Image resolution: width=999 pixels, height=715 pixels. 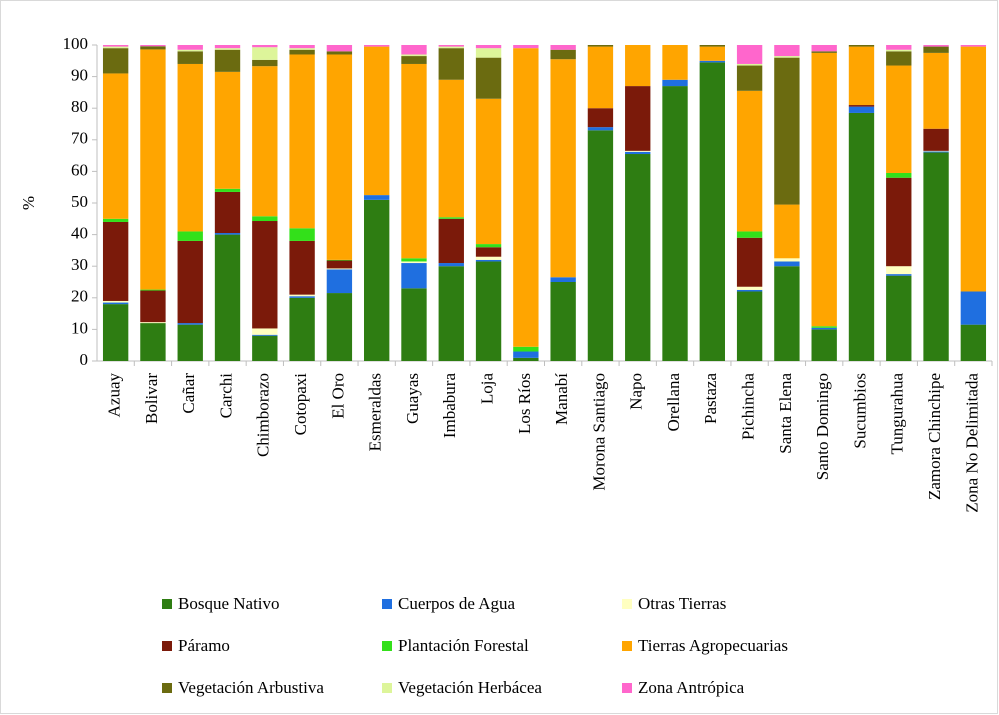 What do you see at coordinates (710, 398) in the screenshot?
I see `x-tick-label: Pastaza` at bounding box center [710, 398].